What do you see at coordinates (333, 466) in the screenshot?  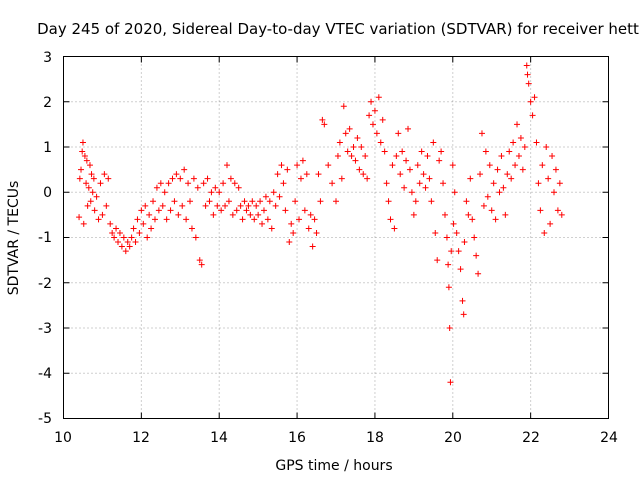 I see `x-axis-label: GPS time / hours` at bounding box center [333, 466].